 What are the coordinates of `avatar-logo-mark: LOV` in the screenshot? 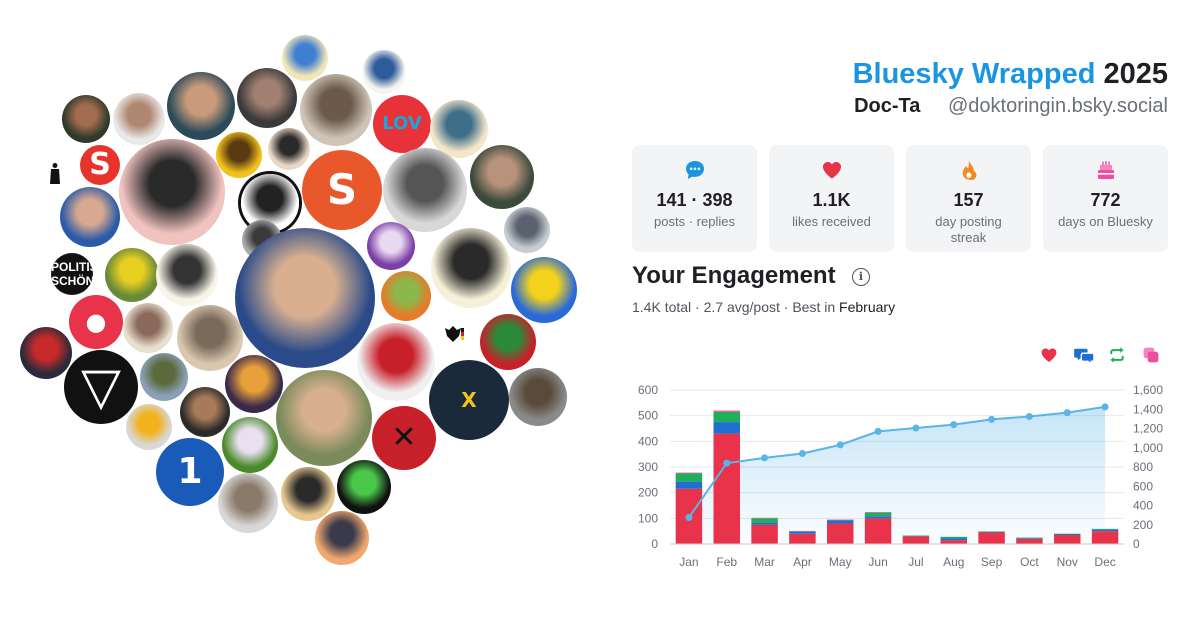 It's located at (402, 123).